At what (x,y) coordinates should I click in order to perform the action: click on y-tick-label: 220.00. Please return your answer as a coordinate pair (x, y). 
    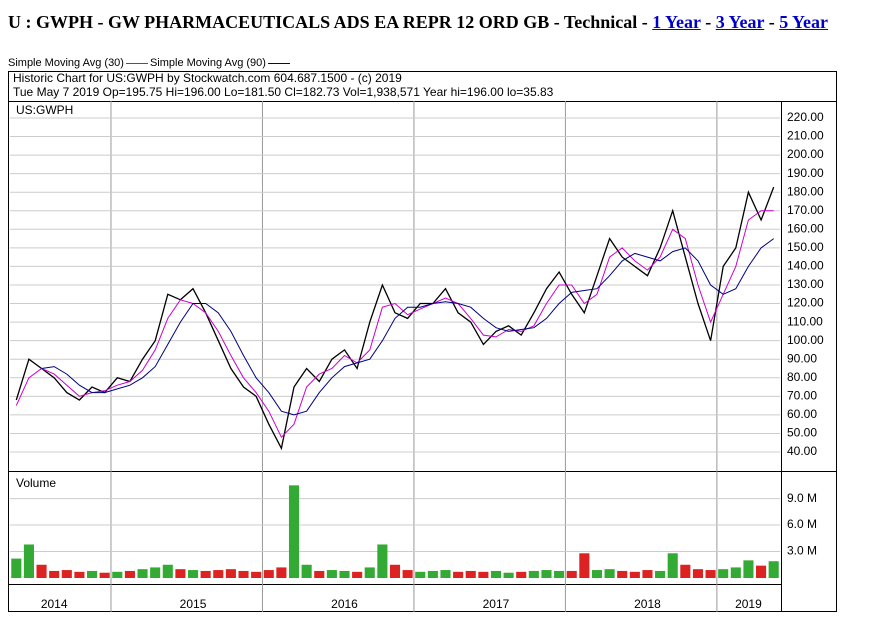
    Looking at the image, I should click on (805, 117).